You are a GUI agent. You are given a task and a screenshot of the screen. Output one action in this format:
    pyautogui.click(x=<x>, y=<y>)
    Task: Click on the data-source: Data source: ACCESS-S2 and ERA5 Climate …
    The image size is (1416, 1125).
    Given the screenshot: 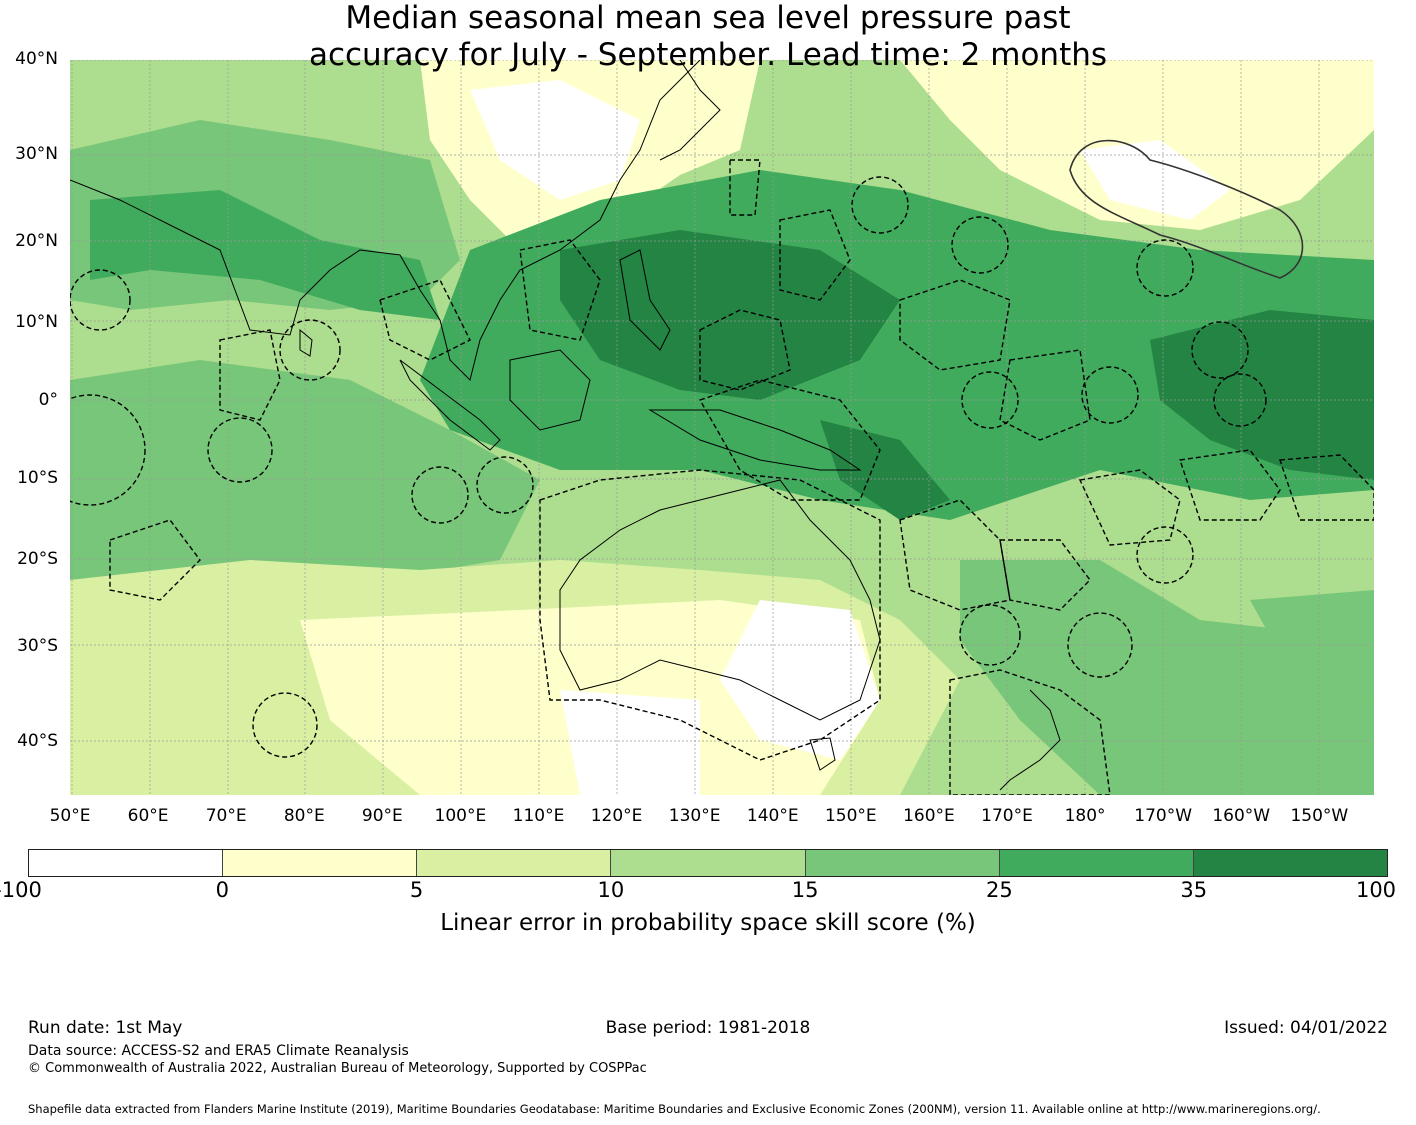 What is the action you would take?
    pyautogui.click(x=218, y=1051)
    